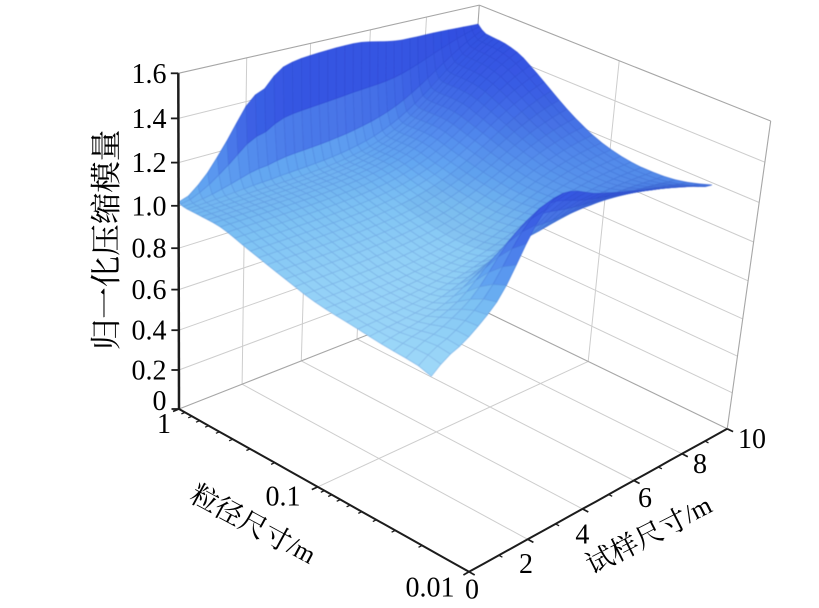 This screenshot has height=608, width=819. What do you see at coordinates (149, 290) in the screenshot?
I see `svg-text: 0.6` at bounding box center [149, 290].